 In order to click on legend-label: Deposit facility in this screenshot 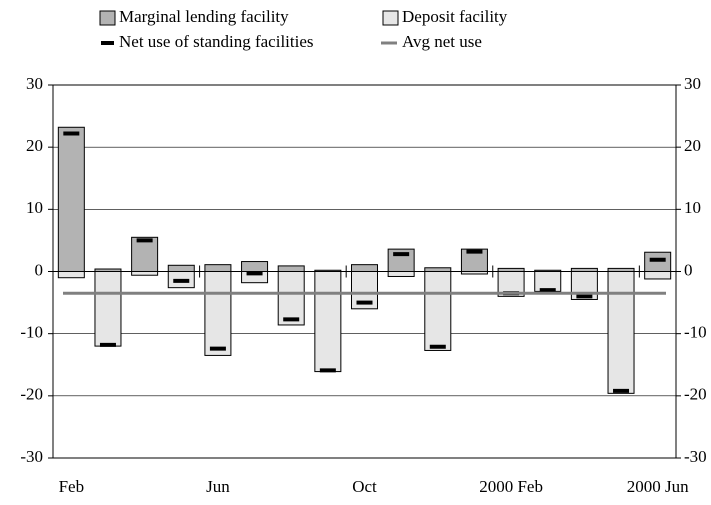, I will do `click(455, 16)`.